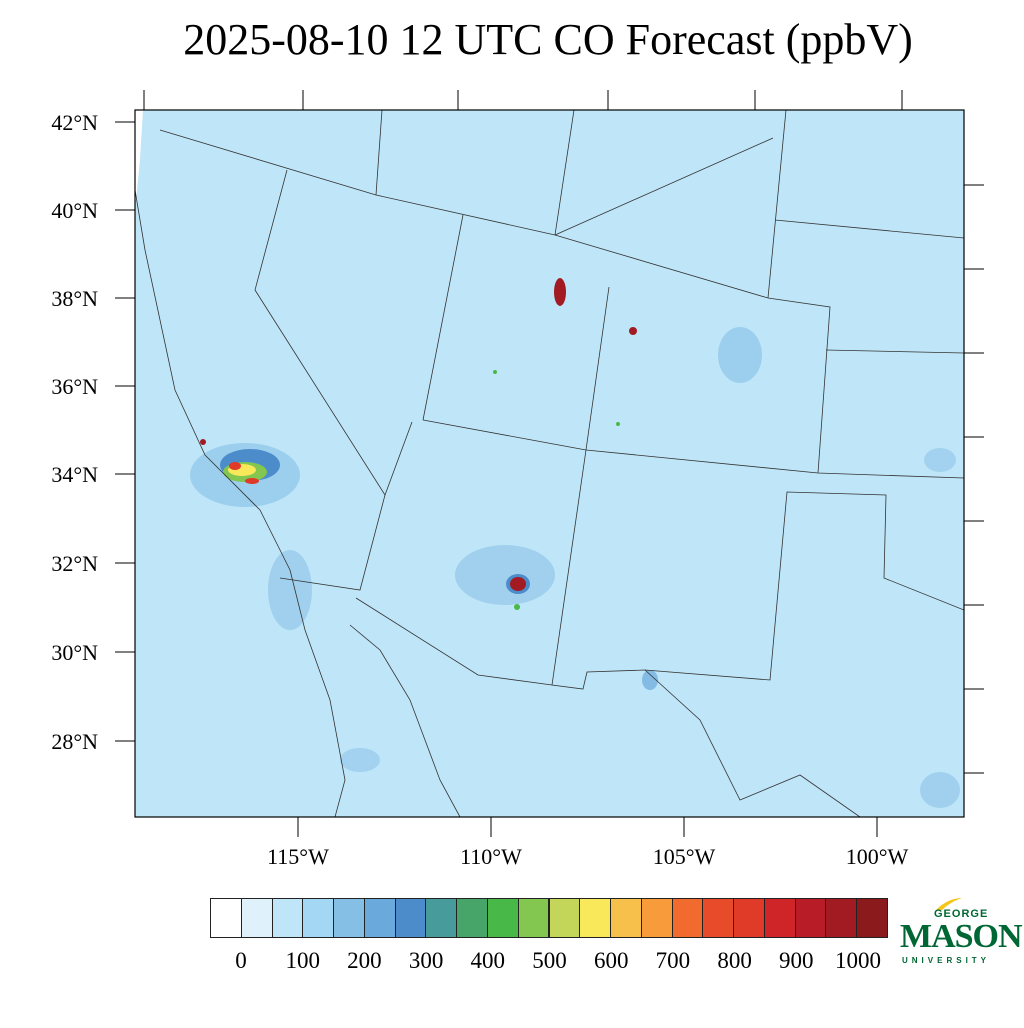 The image size is (1024, 1028). What do you see at coordinates (611, 960) in the screenshot?
I see `colorbar-label: 600` at bounding box center [611, 960].